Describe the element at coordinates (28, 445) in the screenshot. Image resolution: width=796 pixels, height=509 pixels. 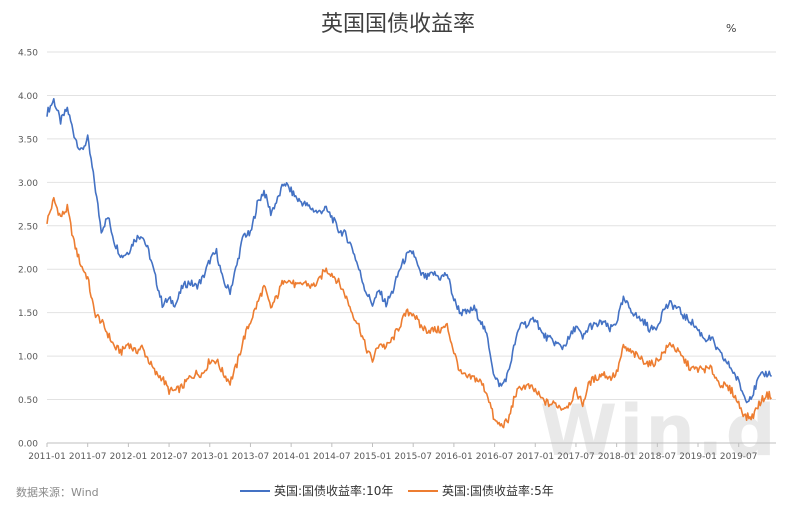
I see `y-tick-label: 0.00` at that location.